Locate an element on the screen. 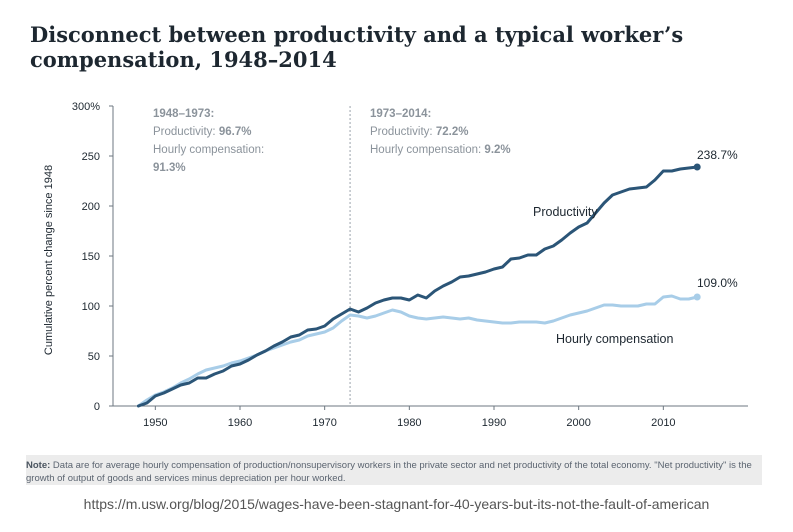  annotation-right-period: 1973–2014: is located at coordinates (400, 114).